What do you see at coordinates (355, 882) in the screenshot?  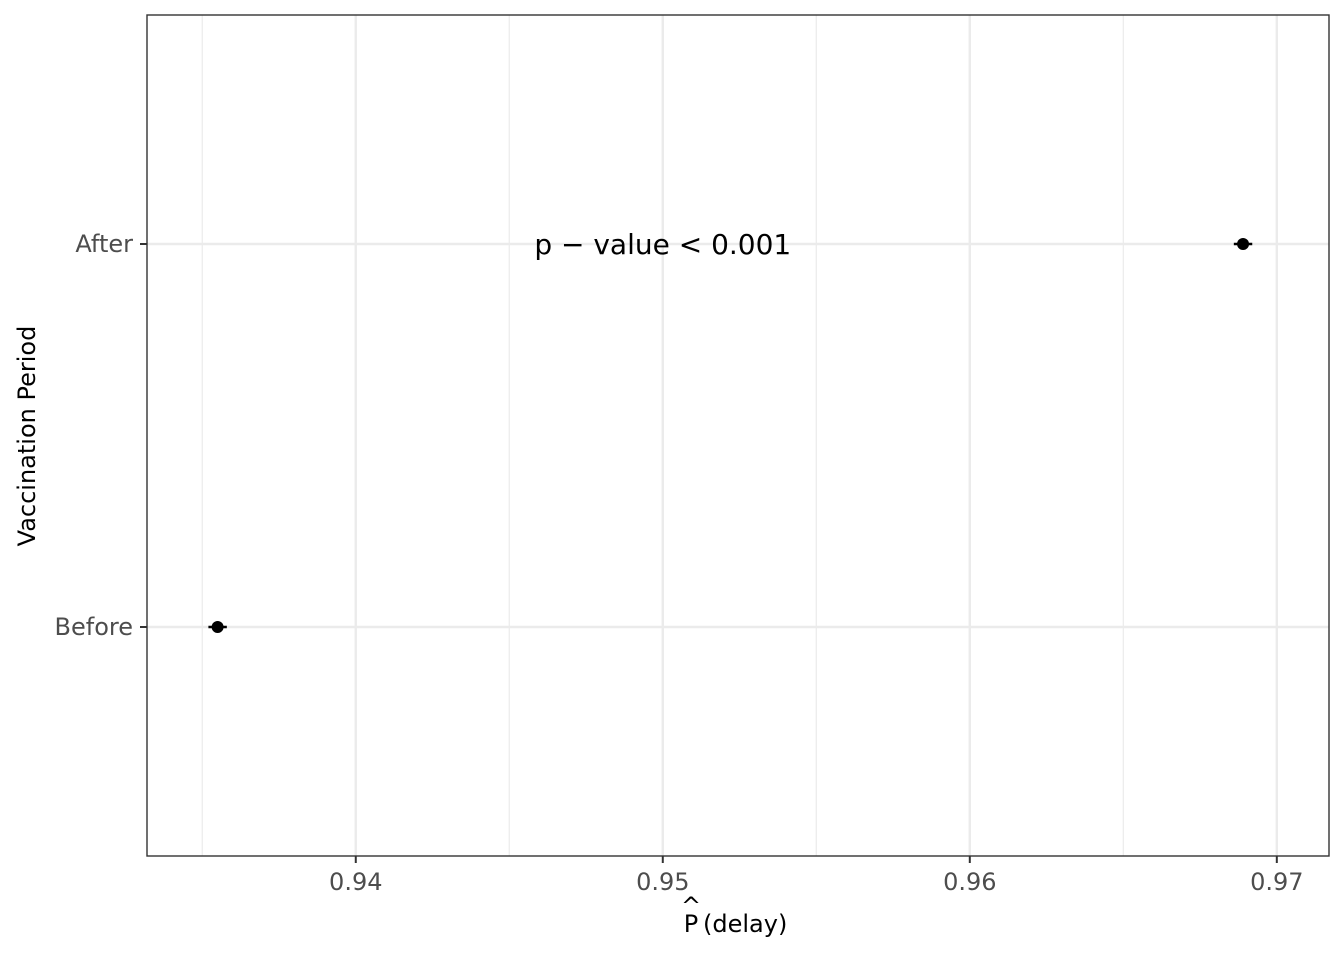 I see `x-tick-label: 0.94` at bounding box center [355, 882].